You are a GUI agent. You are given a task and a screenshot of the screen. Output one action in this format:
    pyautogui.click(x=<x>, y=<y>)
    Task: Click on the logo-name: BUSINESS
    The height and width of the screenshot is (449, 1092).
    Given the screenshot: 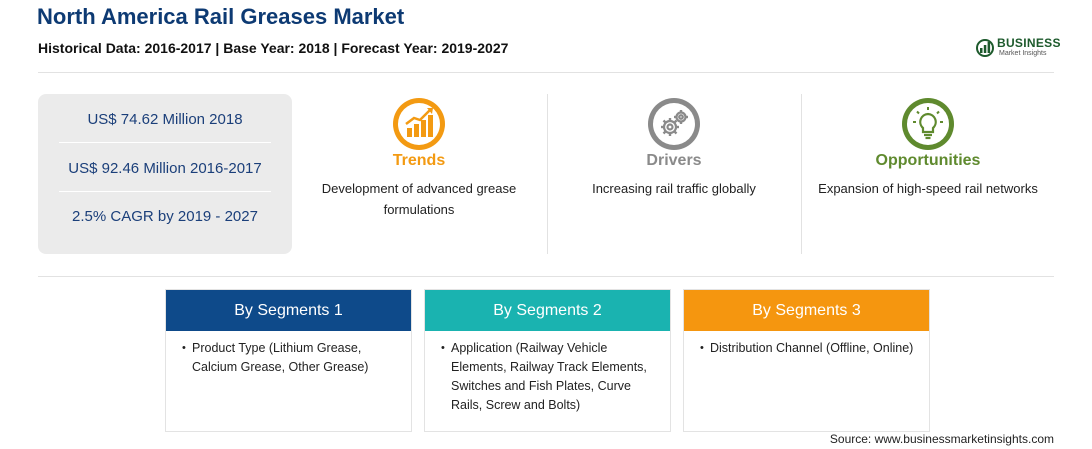 What is the action you would take?
    pyautogui.click(x=1029, y=43)
    